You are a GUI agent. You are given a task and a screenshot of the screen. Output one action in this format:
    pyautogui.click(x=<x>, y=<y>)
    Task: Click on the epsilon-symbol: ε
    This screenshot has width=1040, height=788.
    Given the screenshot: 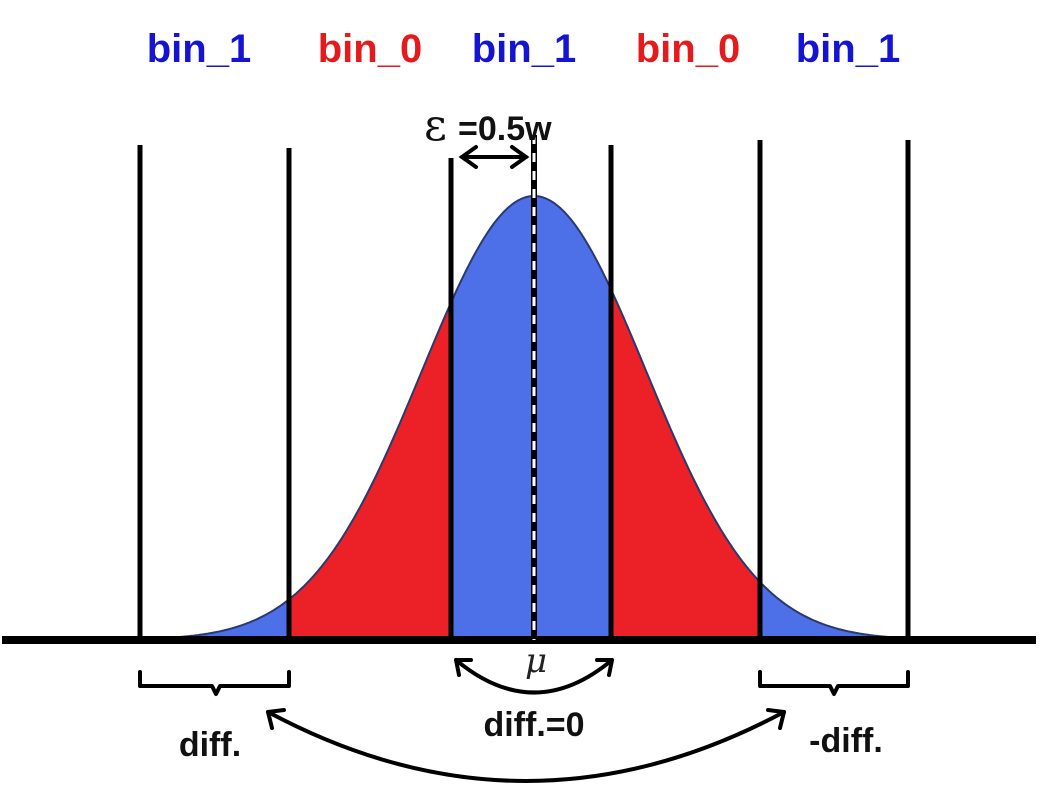 What is the action you would take?
    pyautogui.click(x=435, y=125)
    